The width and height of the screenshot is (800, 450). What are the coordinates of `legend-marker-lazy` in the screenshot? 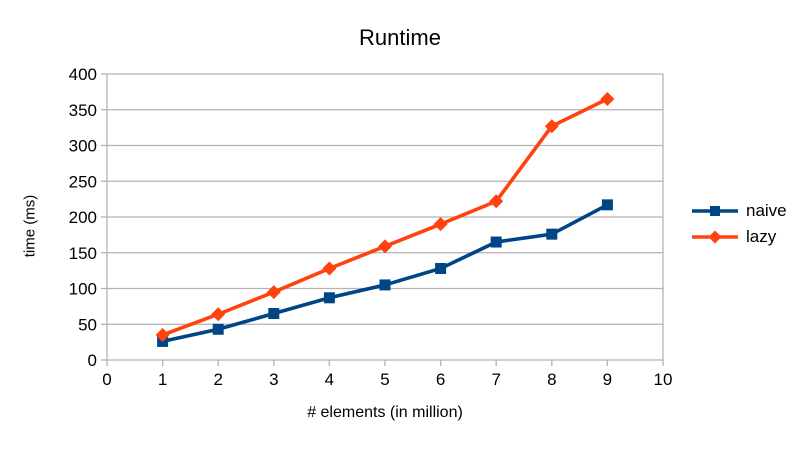 It's located at (715, 237).